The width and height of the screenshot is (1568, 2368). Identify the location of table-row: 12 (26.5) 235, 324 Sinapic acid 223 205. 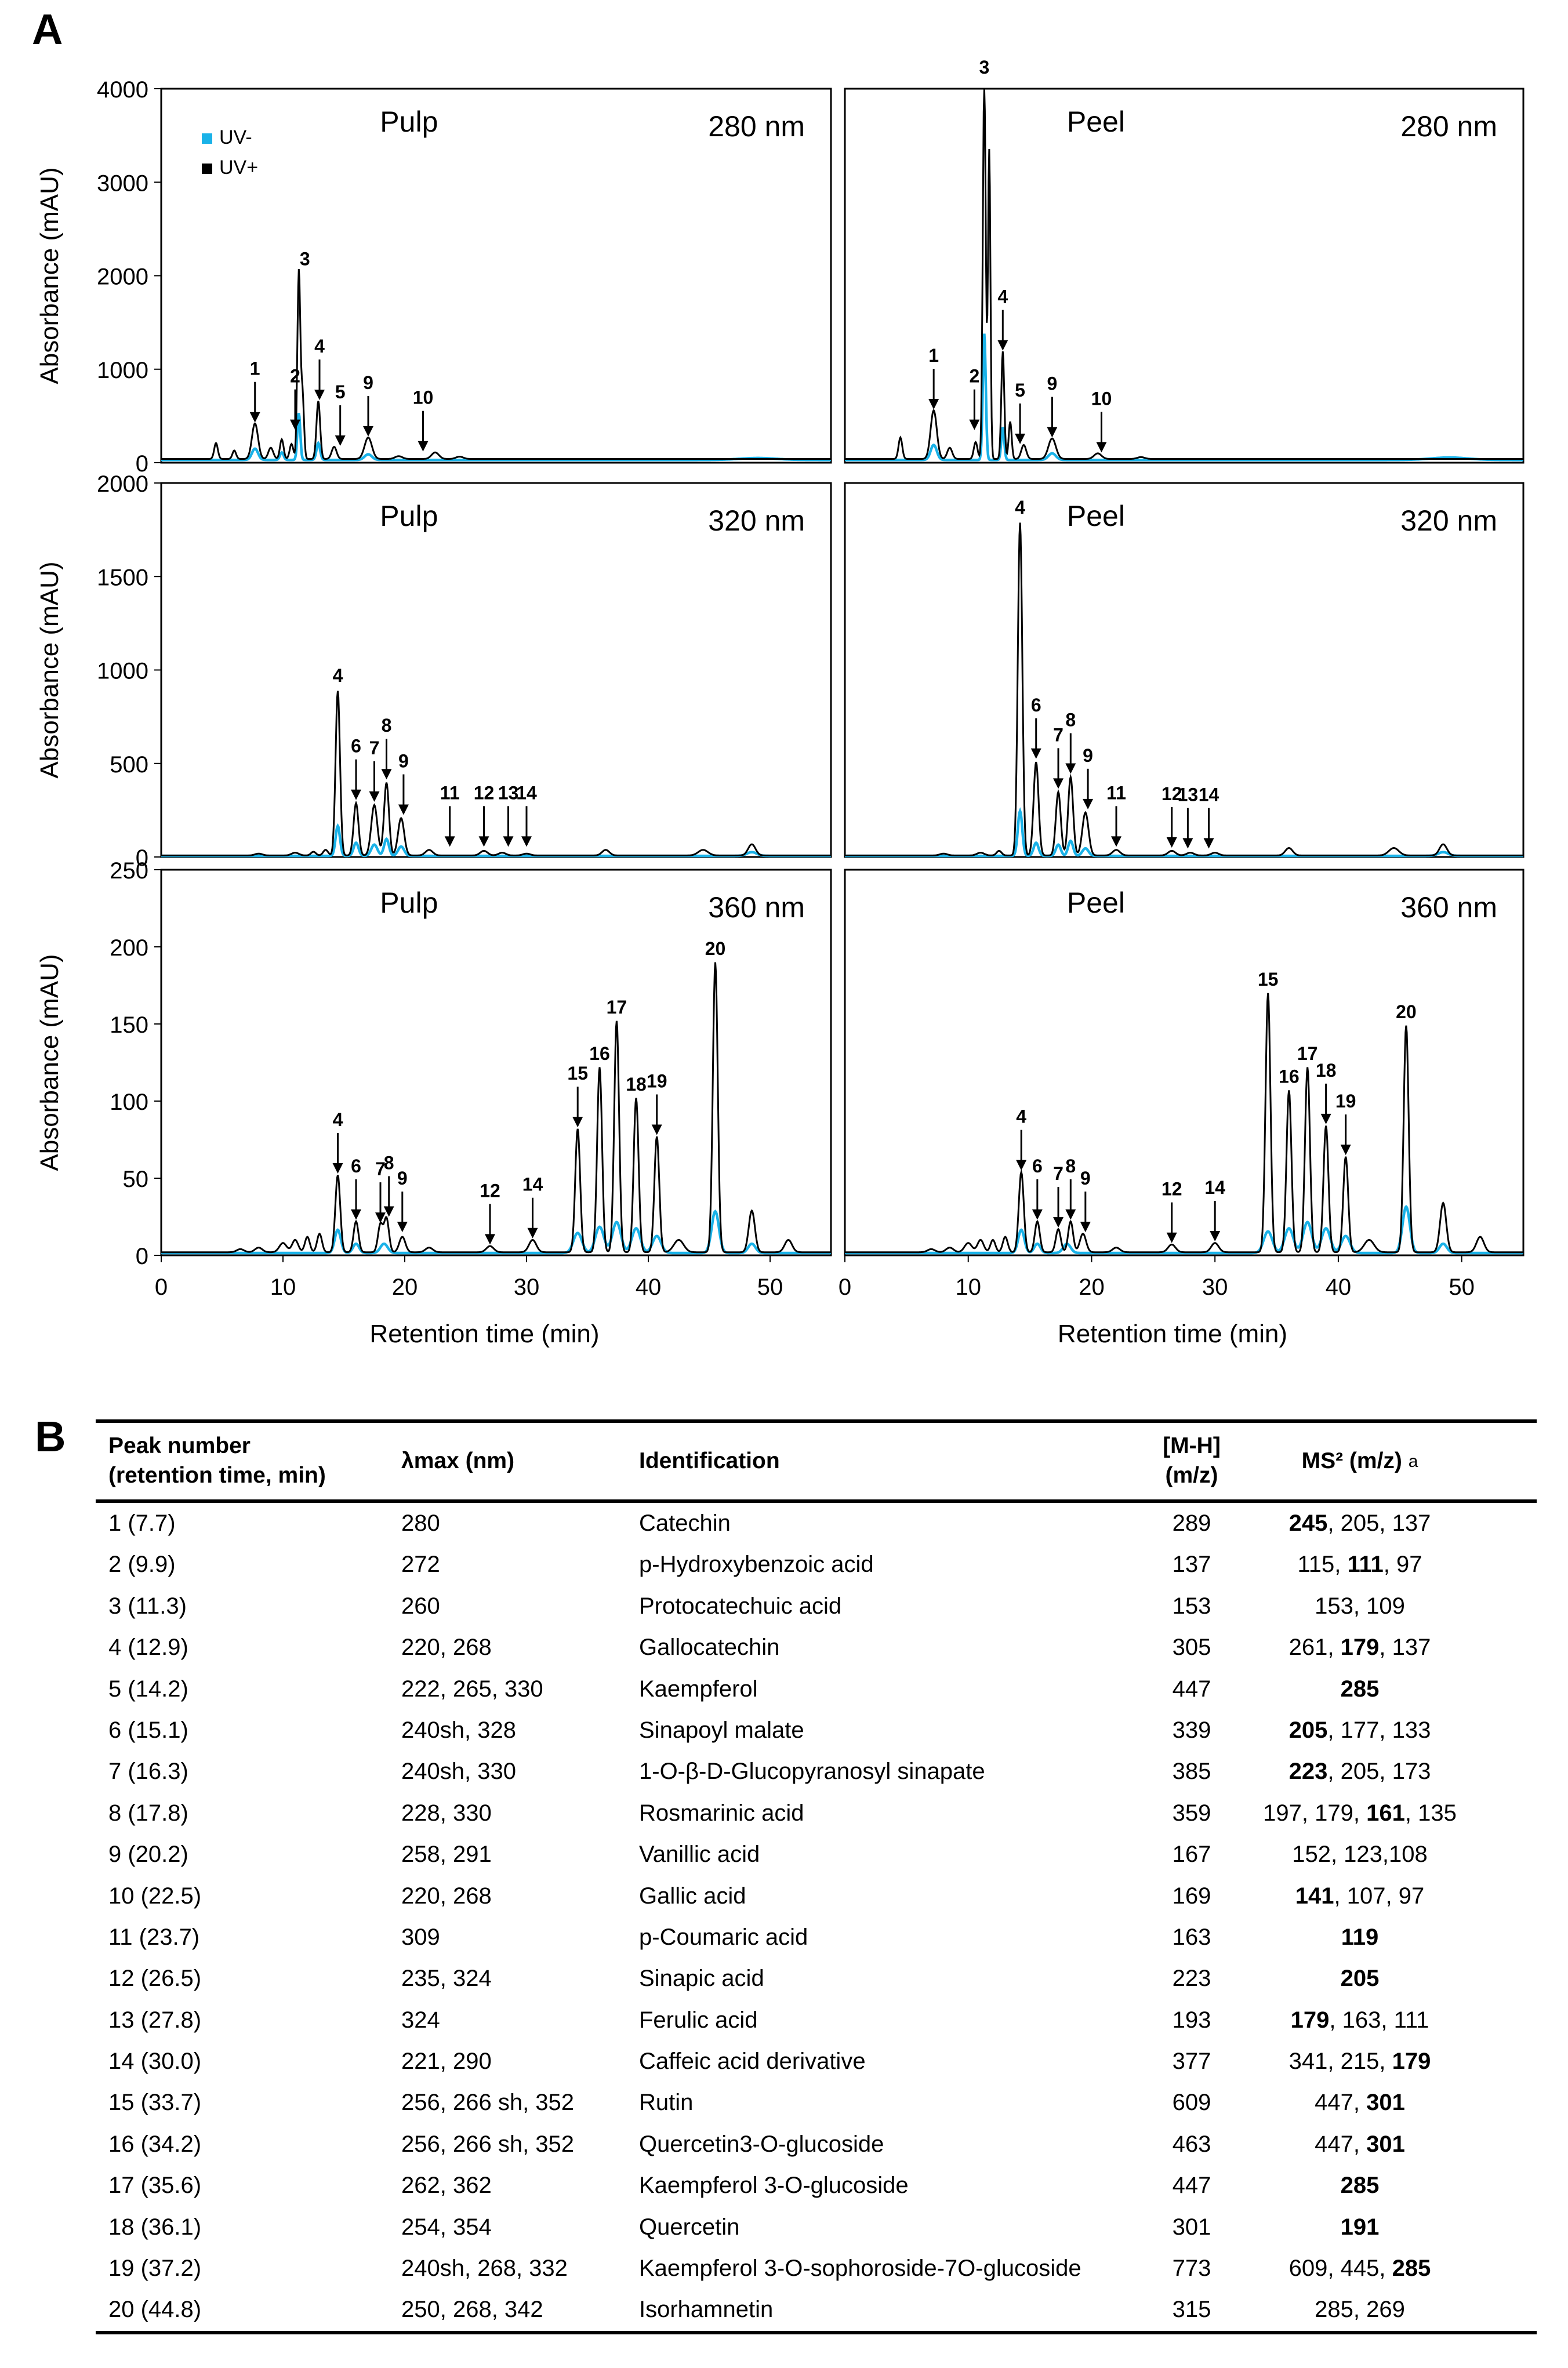
(816, 1978).